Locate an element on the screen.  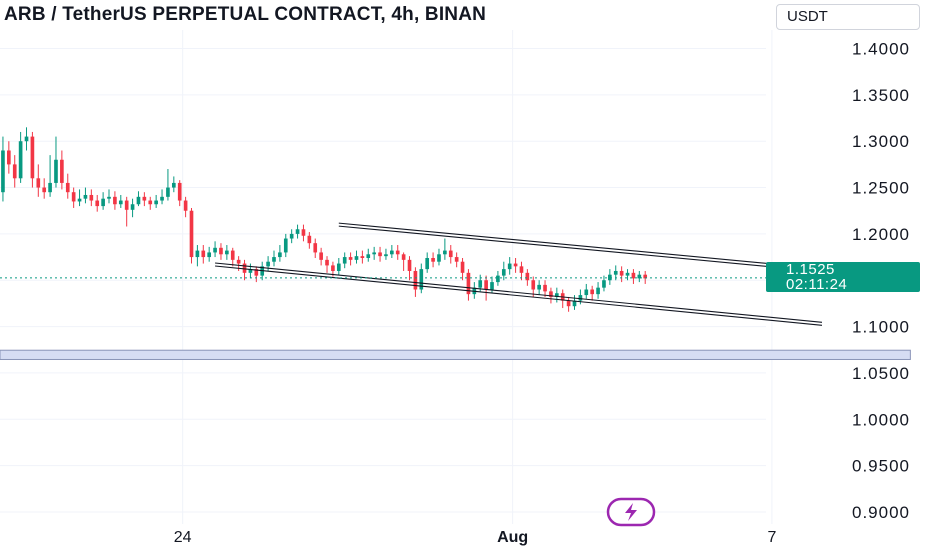
channel-line-upper-stroke is located at coordinates (519, 292).